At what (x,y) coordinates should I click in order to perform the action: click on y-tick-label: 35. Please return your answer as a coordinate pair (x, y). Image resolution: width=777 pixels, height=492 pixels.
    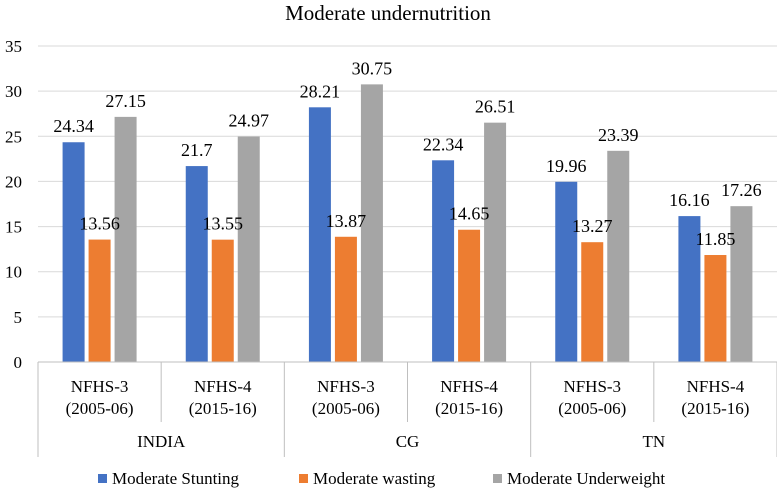
    Looking at the image, I should click on (13, 46).